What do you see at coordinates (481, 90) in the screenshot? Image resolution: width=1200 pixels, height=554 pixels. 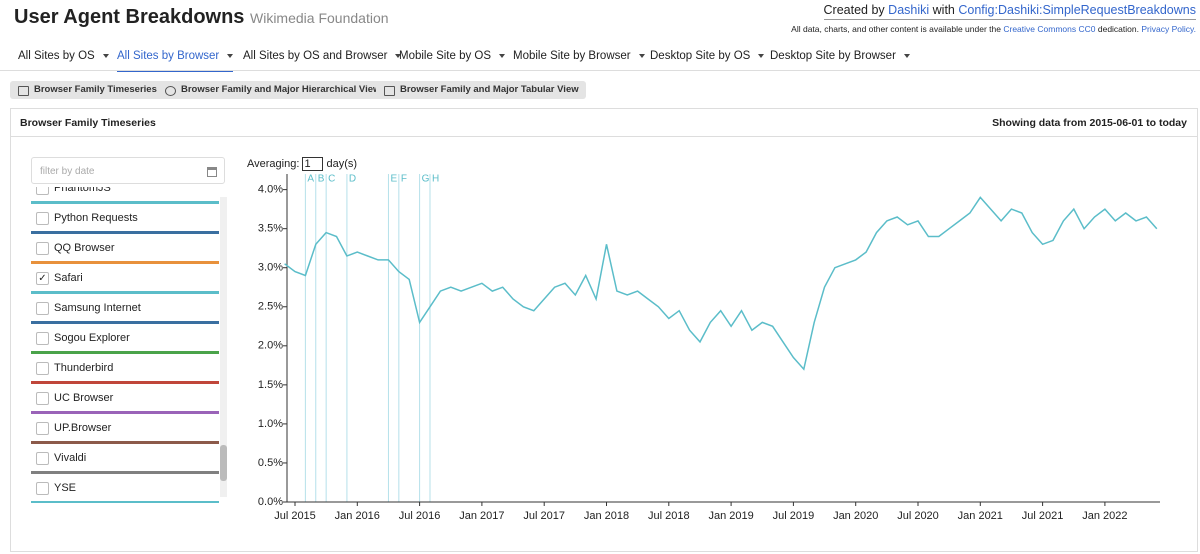 I see `view-button: Browser Family and Major Tabular View` at bounding box center [481, 90].